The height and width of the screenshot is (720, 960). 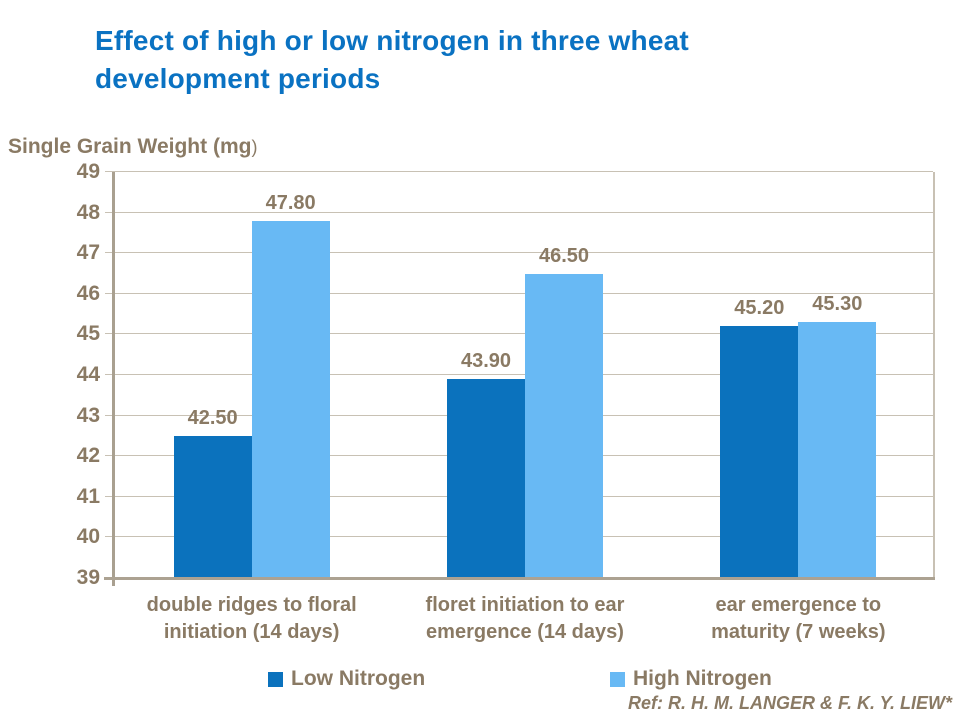 What do you see at coordinates (88, 253) in the screenshot?
I see `y-tick-label: 47` at bounding box center [88, 253].